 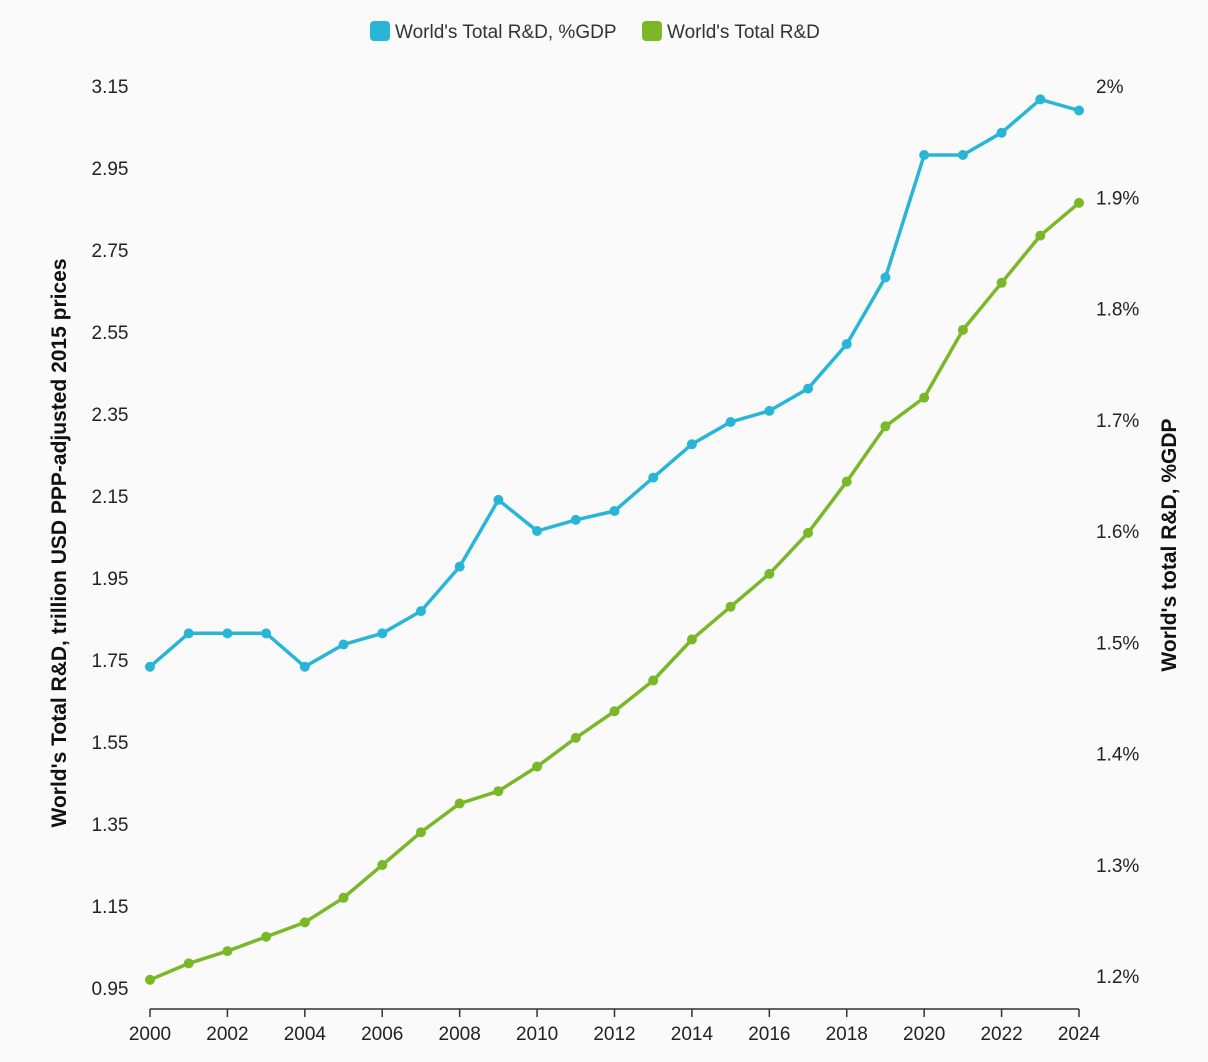 I want to click on left-tick-label: 2.95, so click(x=110, y=169).